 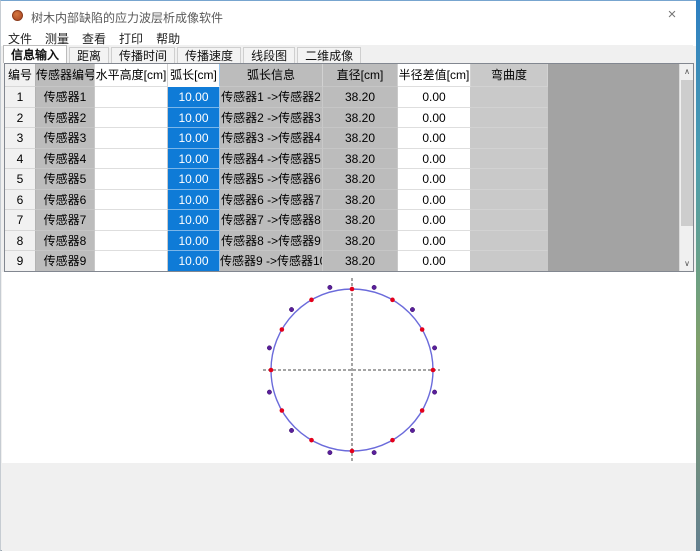 I want to click on arc-info-cell: 传感器2 ->传感器3, so click(x=271, y=117).